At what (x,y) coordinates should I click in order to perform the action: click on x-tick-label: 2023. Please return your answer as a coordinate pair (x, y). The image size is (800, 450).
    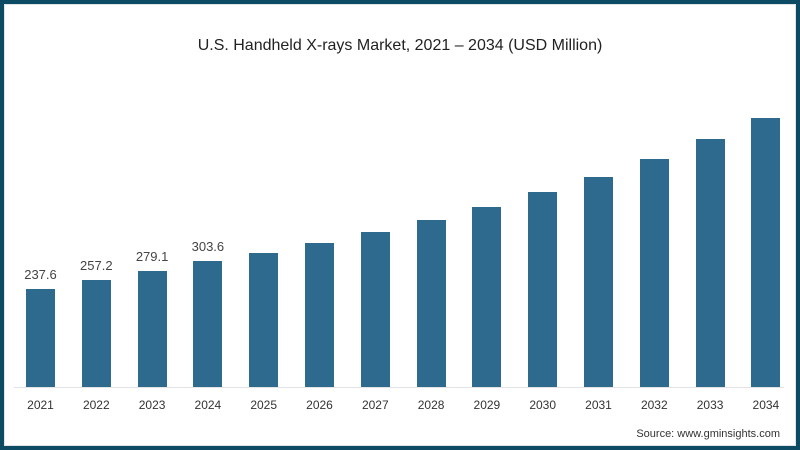
    Looking at the image, I should click on (152, 405).